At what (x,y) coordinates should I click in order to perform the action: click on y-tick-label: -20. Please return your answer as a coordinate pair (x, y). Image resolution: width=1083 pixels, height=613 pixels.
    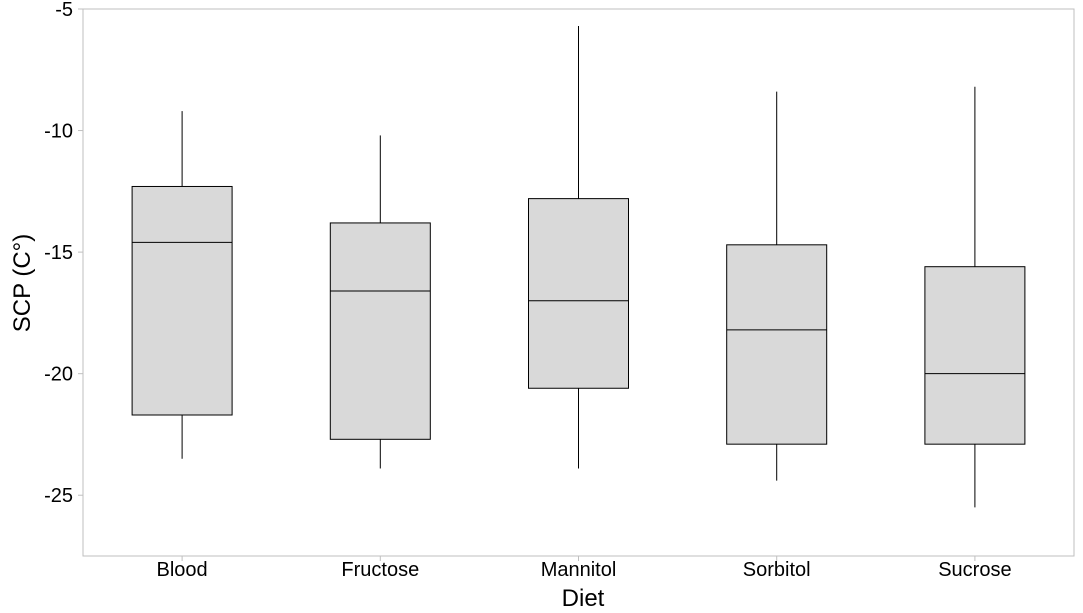
    Looking at the image, I should click on (58, 375).